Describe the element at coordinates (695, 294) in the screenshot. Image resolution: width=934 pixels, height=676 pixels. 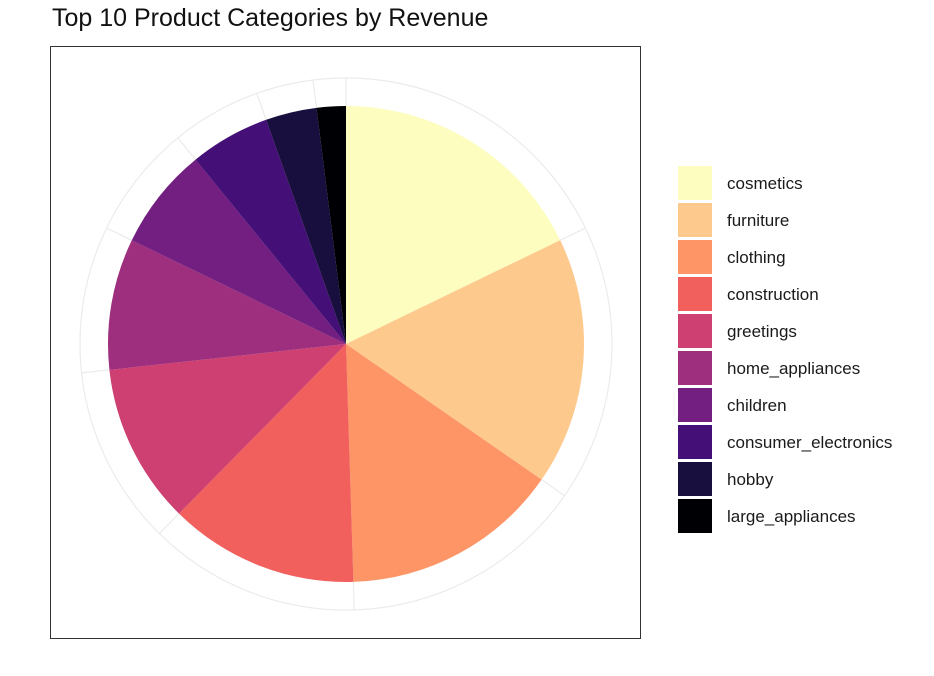
I see `legend-key-construction` at that location.